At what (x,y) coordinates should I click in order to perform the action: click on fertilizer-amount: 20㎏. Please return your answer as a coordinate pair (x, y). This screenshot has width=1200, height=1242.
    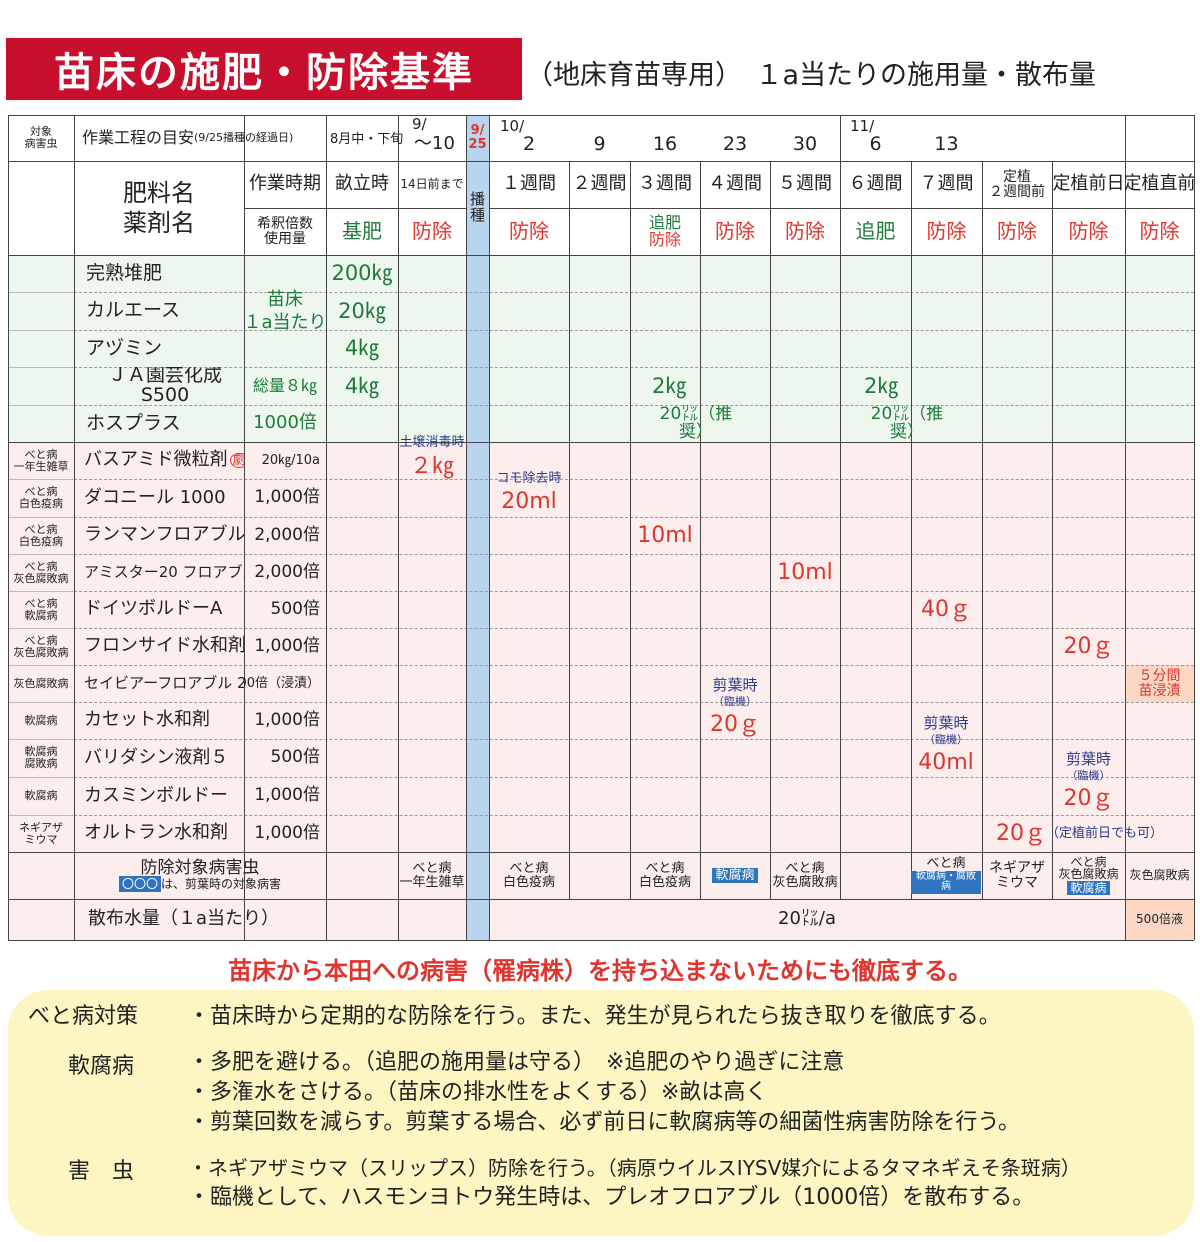
    Looking at the image, I should click on (362, 310).